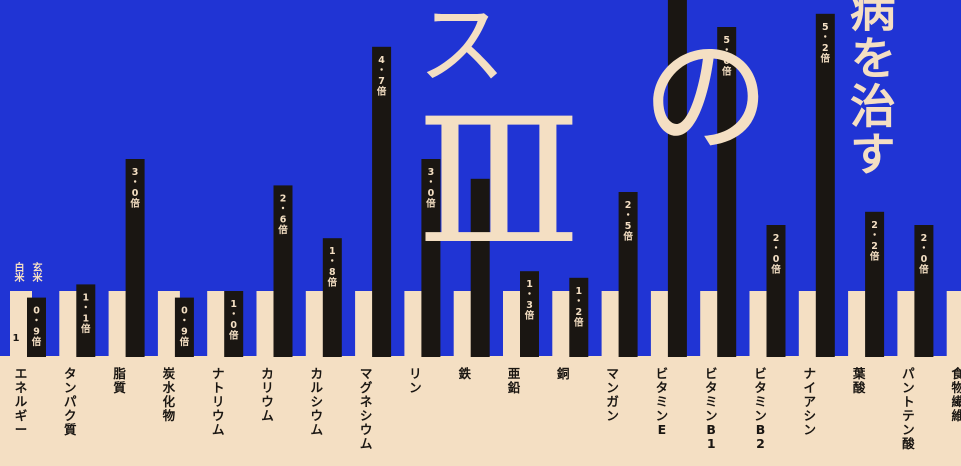  What do you see at coordinates (662, 401) in the screenshot?
I see `category-label-char: ミ` at bounding box center [662, 401].